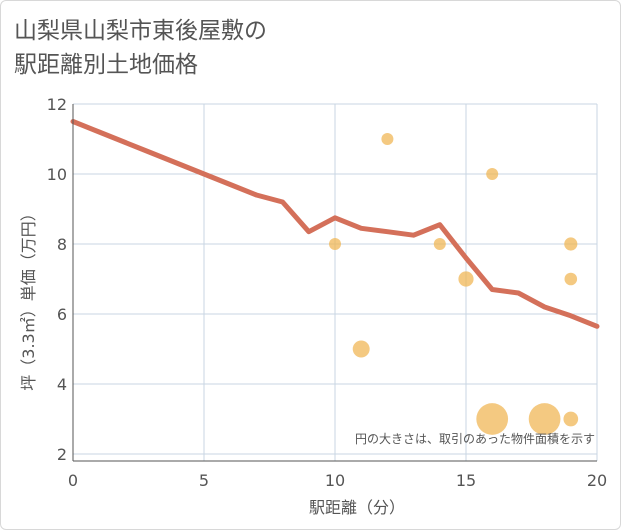  Describe the element at coordinates (466, 480) in the screenshot. I see `x-tick-label-15: 15` at that location.